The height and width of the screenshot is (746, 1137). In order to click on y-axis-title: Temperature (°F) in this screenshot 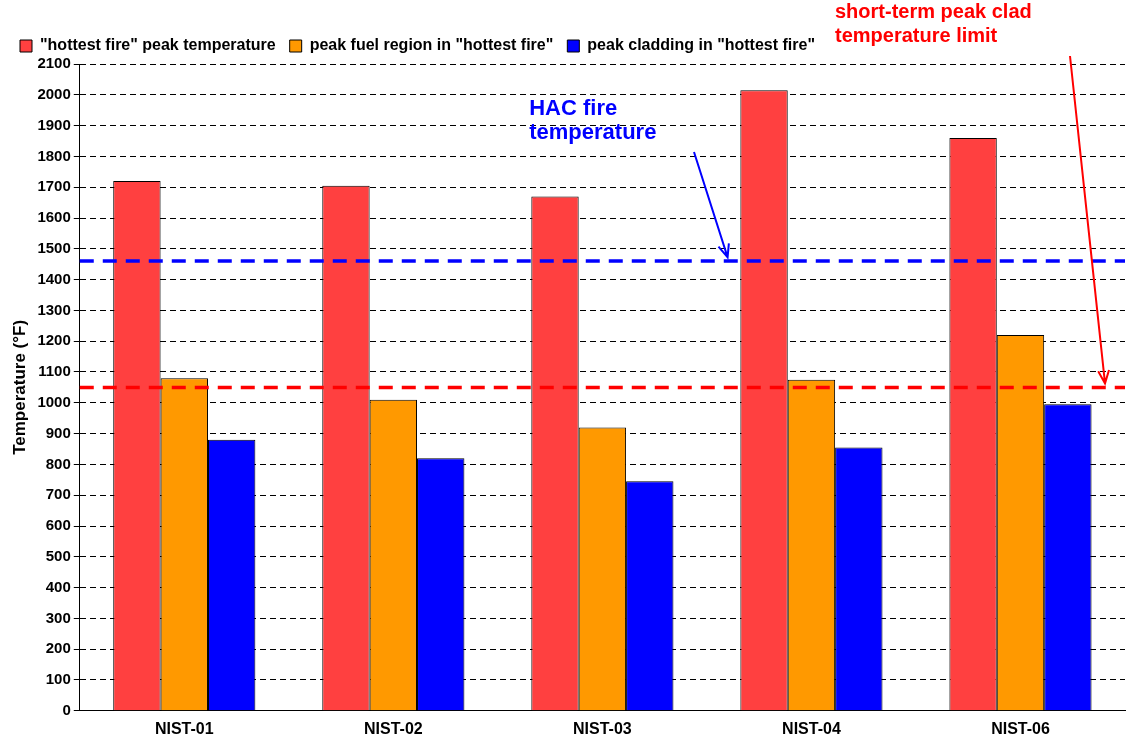, I will do `click(19, 387)`.